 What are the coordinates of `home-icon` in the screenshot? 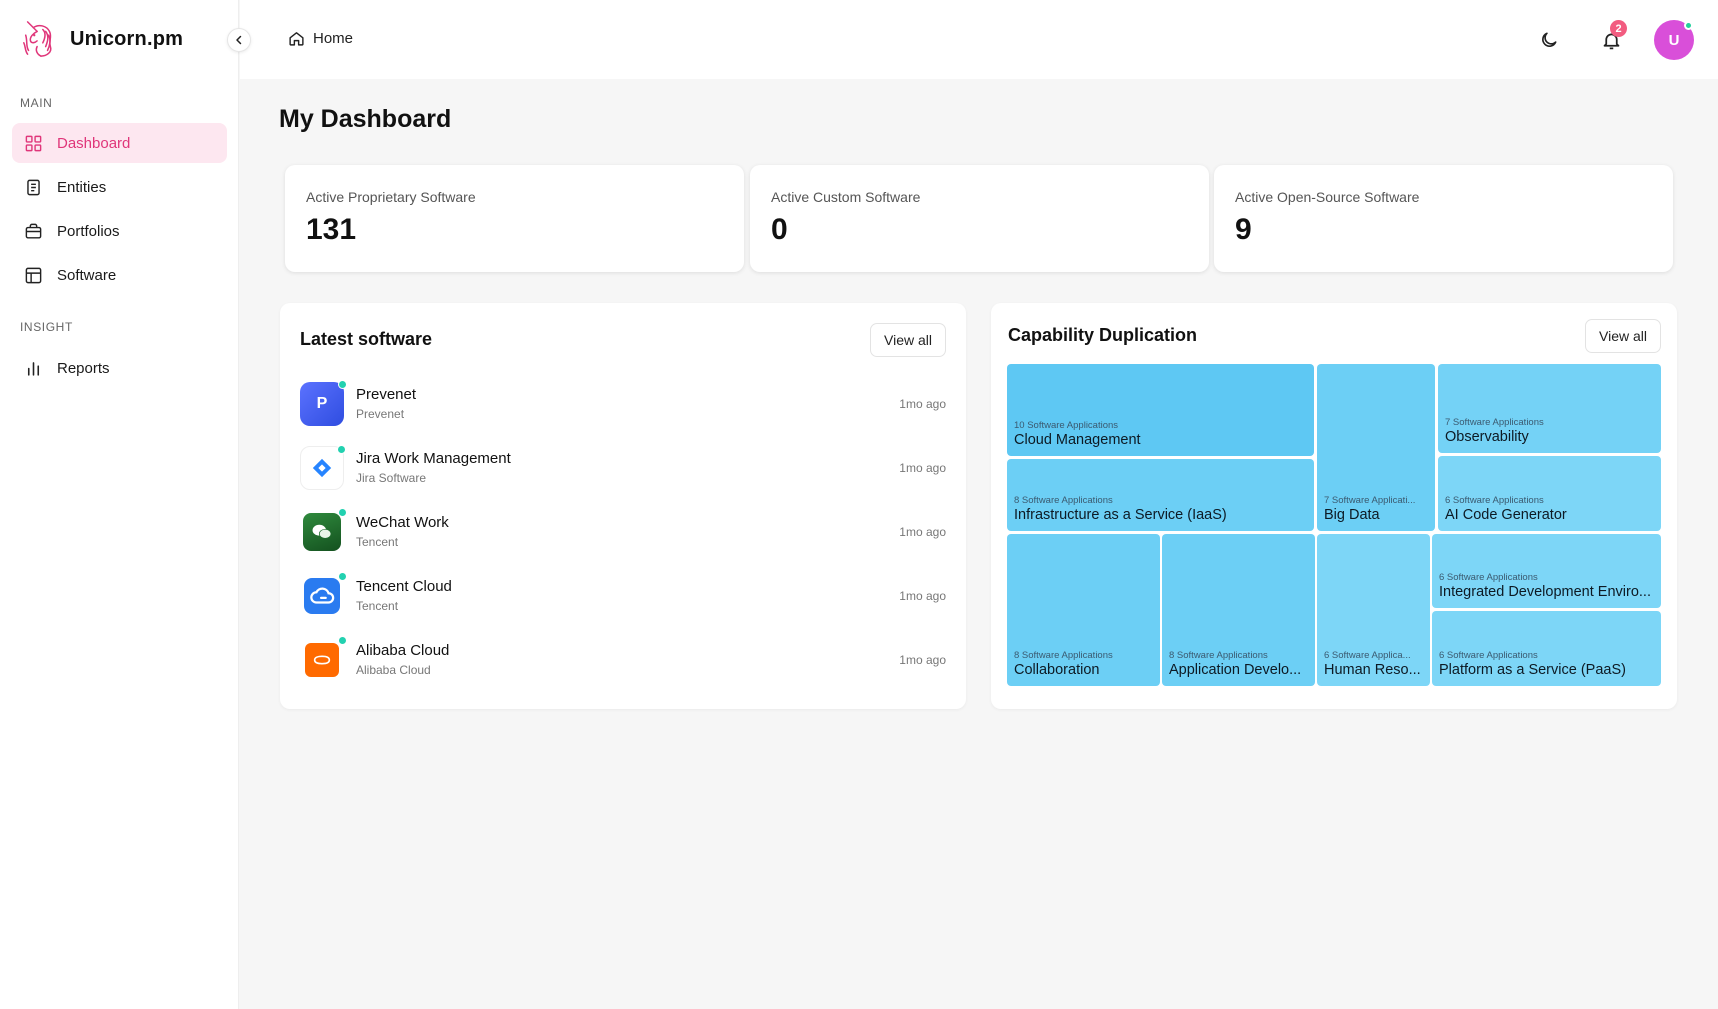 It's located at (296, 39).